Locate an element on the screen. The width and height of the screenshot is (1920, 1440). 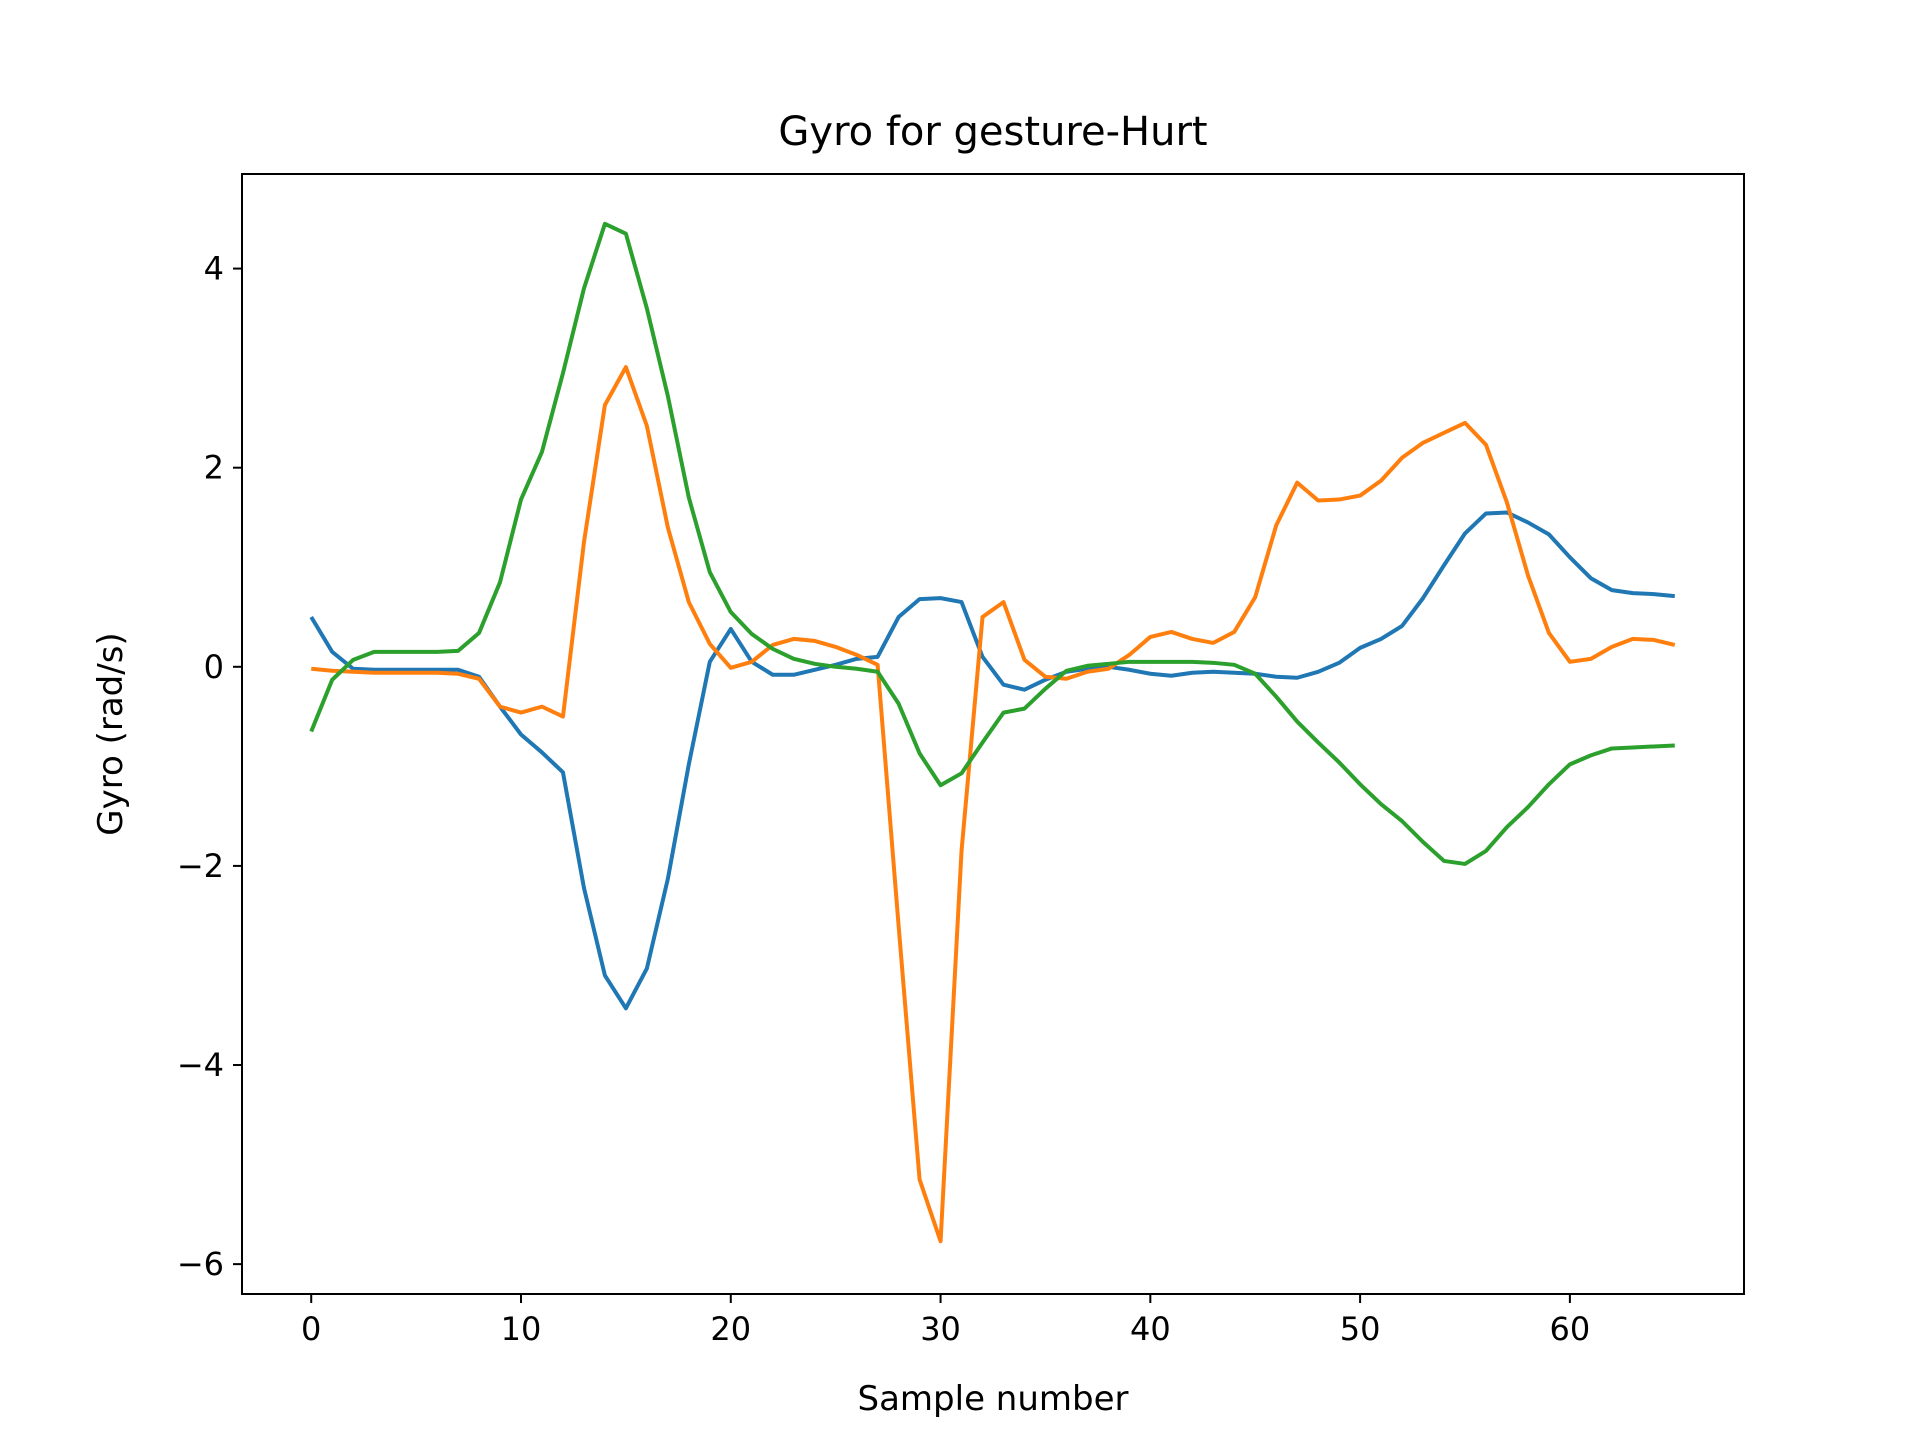
y-tick-label: 0 is located at coordinates (214, 667).